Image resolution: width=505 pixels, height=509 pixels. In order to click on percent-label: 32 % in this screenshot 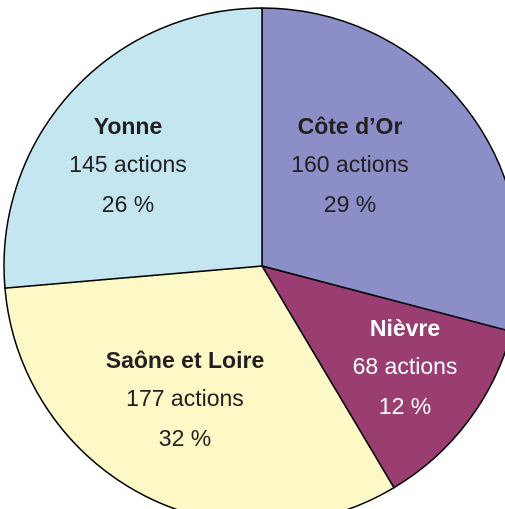, I will do `click(185, 438)`.